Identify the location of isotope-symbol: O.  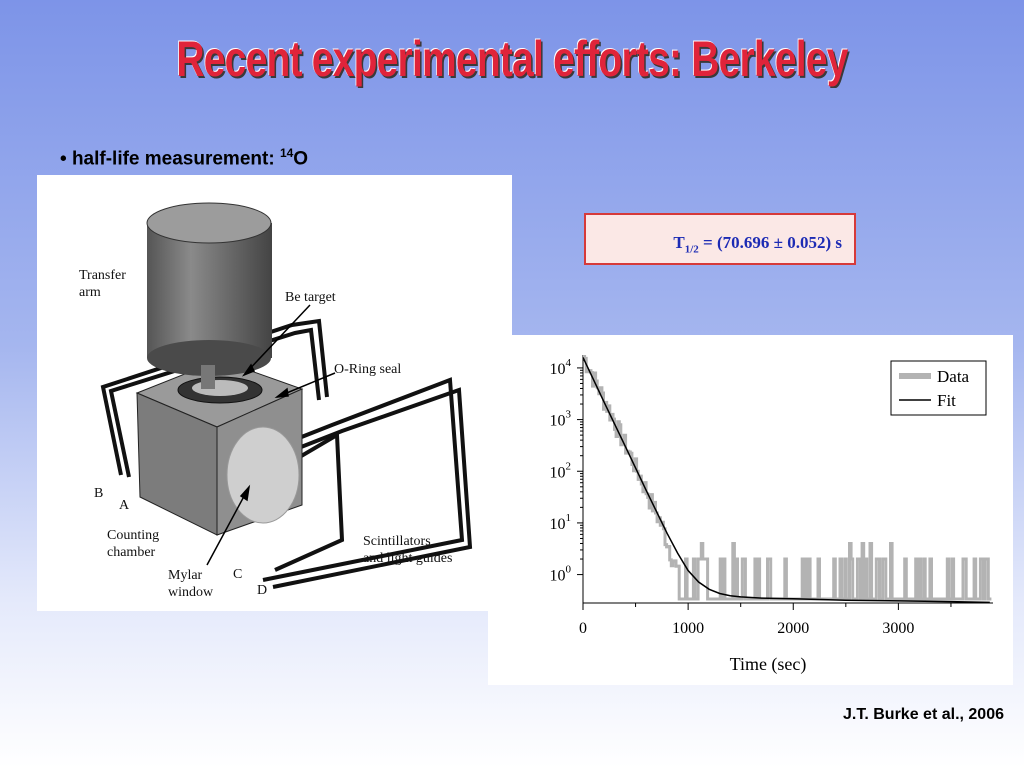
(301, 159).